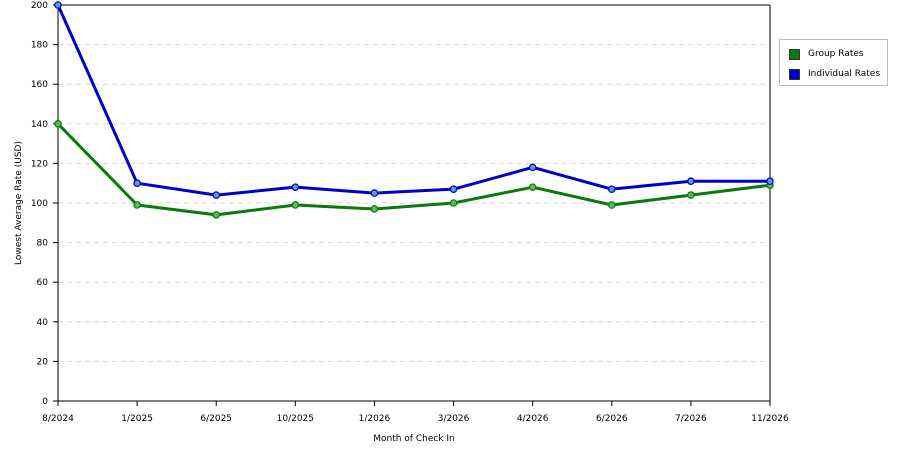 This screenshot has width=900, height=450. What do you see at coordinates (43, 362) in the screenshot?
I see `y-tick-label: 20` at bounding box center [43, 362].